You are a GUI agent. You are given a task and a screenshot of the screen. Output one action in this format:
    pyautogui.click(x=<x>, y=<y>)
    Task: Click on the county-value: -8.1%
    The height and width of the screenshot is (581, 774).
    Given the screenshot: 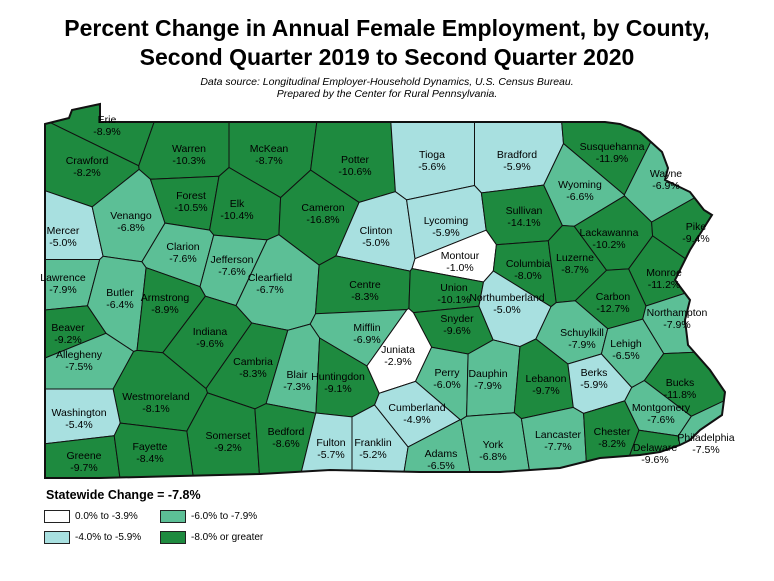 What is the action you would take?
    pyautogui.click(x=155, y=409)
    